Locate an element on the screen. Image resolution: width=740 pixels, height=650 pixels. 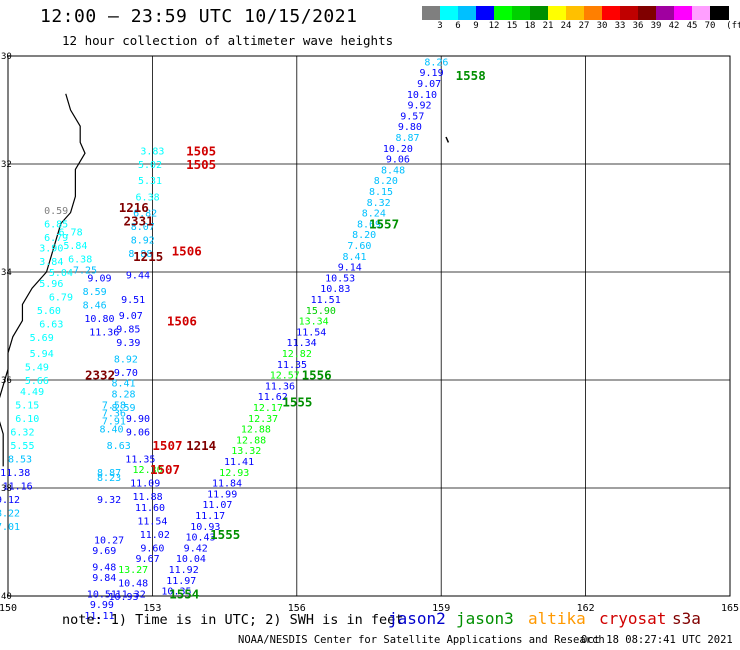
wave-height-label: 11.11 is located at coordinates (99, 616).